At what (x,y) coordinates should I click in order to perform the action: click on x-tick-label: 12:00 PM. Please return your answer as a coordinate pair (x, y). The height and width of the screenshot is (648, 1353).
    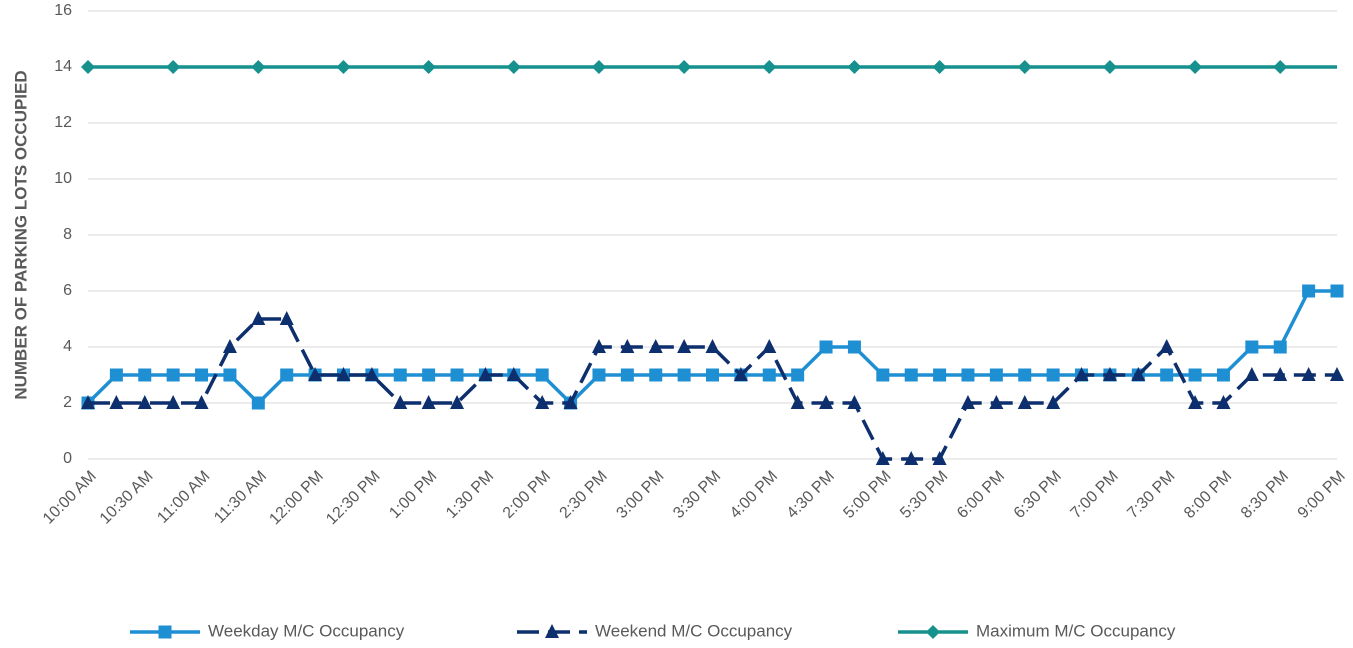
    Looking at the image, I should click on (296, 498).